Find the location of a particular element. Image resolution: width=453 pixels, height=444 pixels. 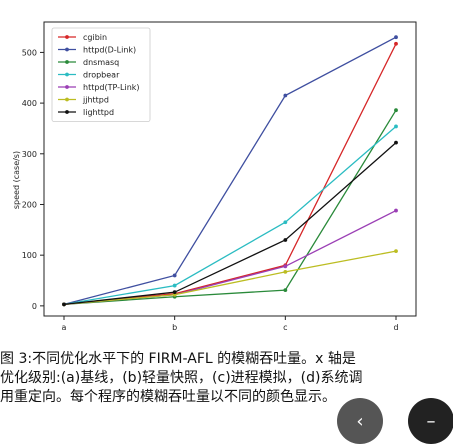

legend-label: lighttpd is located at coordinates (98, 112).